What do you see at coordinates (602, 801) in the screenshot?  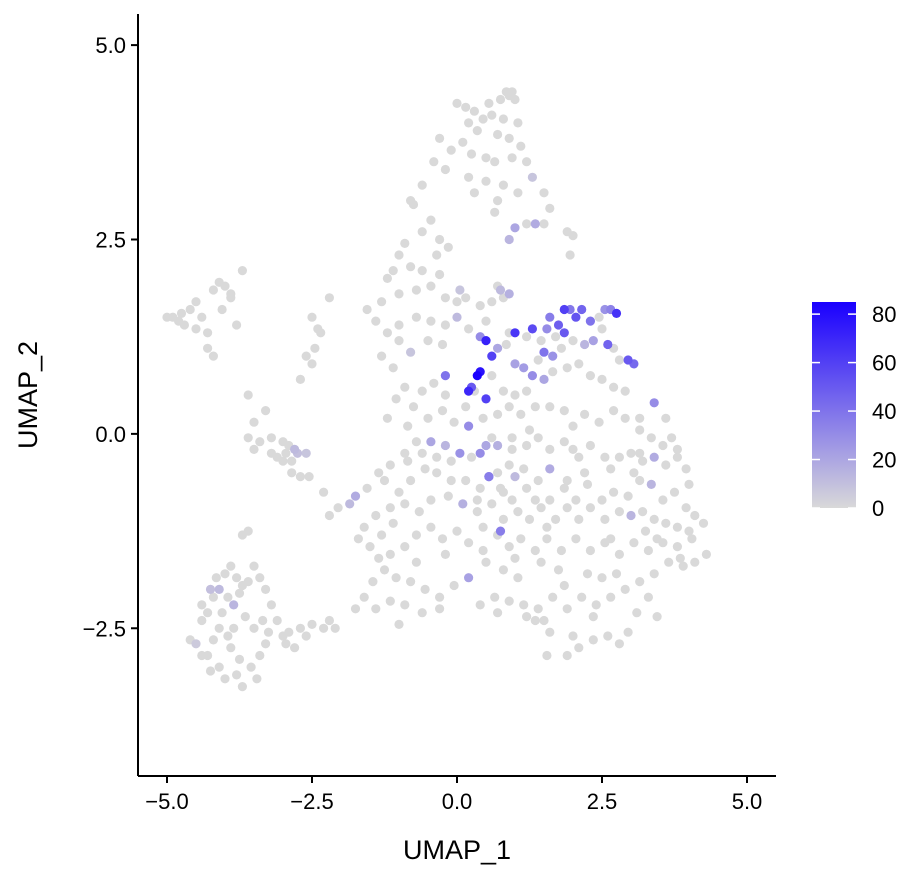 I see `x-tick-label: 2.5` at bounding box center [602, 801].